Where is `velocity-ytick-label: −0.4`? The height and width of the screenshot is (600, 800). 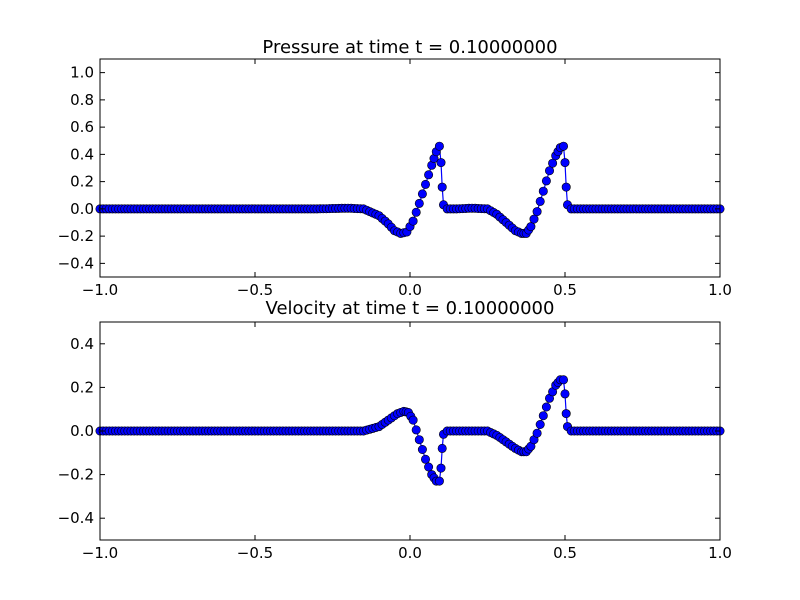
velocity-ytick-label: −0.4 is located at coordinates (76, 518).